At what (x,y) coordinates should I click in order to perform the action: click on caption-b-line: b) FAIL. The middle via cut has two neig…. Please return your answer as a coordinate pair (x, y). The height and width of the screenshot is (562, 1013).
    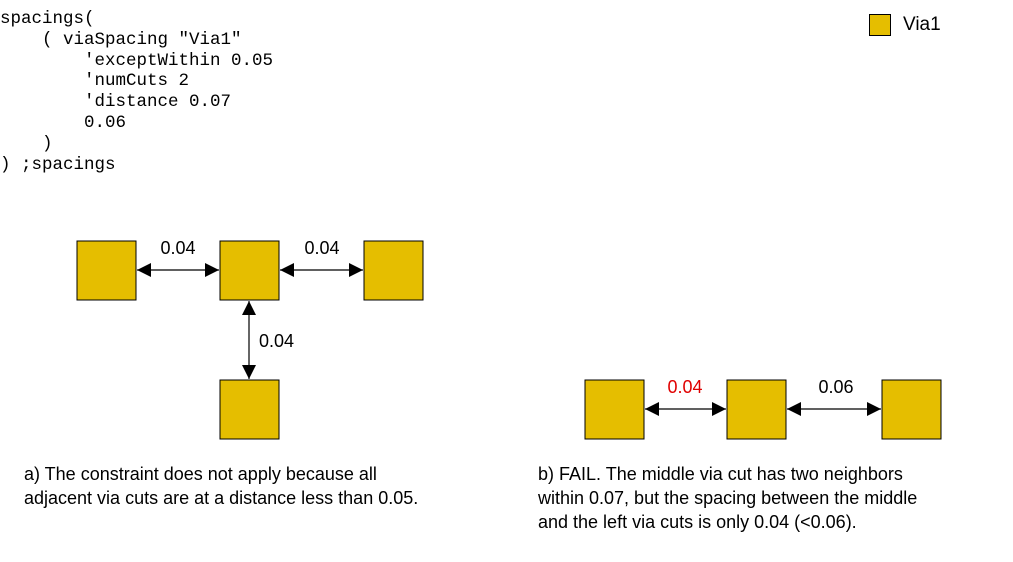
    Looking at the image, I should click on (720, 474).